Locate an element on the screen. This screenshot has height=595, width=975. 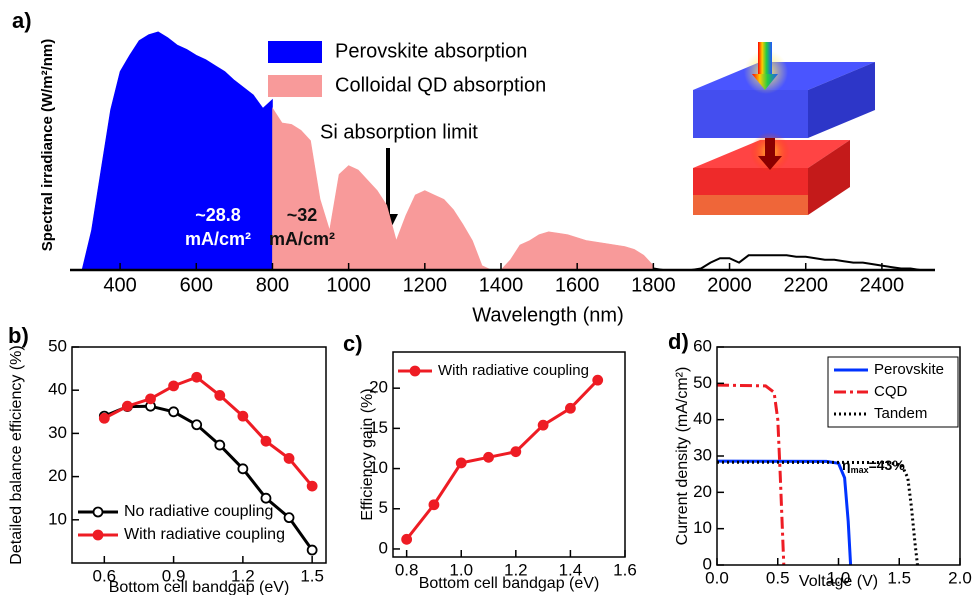
y-tick-label: 5 is located at coordinates (383, 507).